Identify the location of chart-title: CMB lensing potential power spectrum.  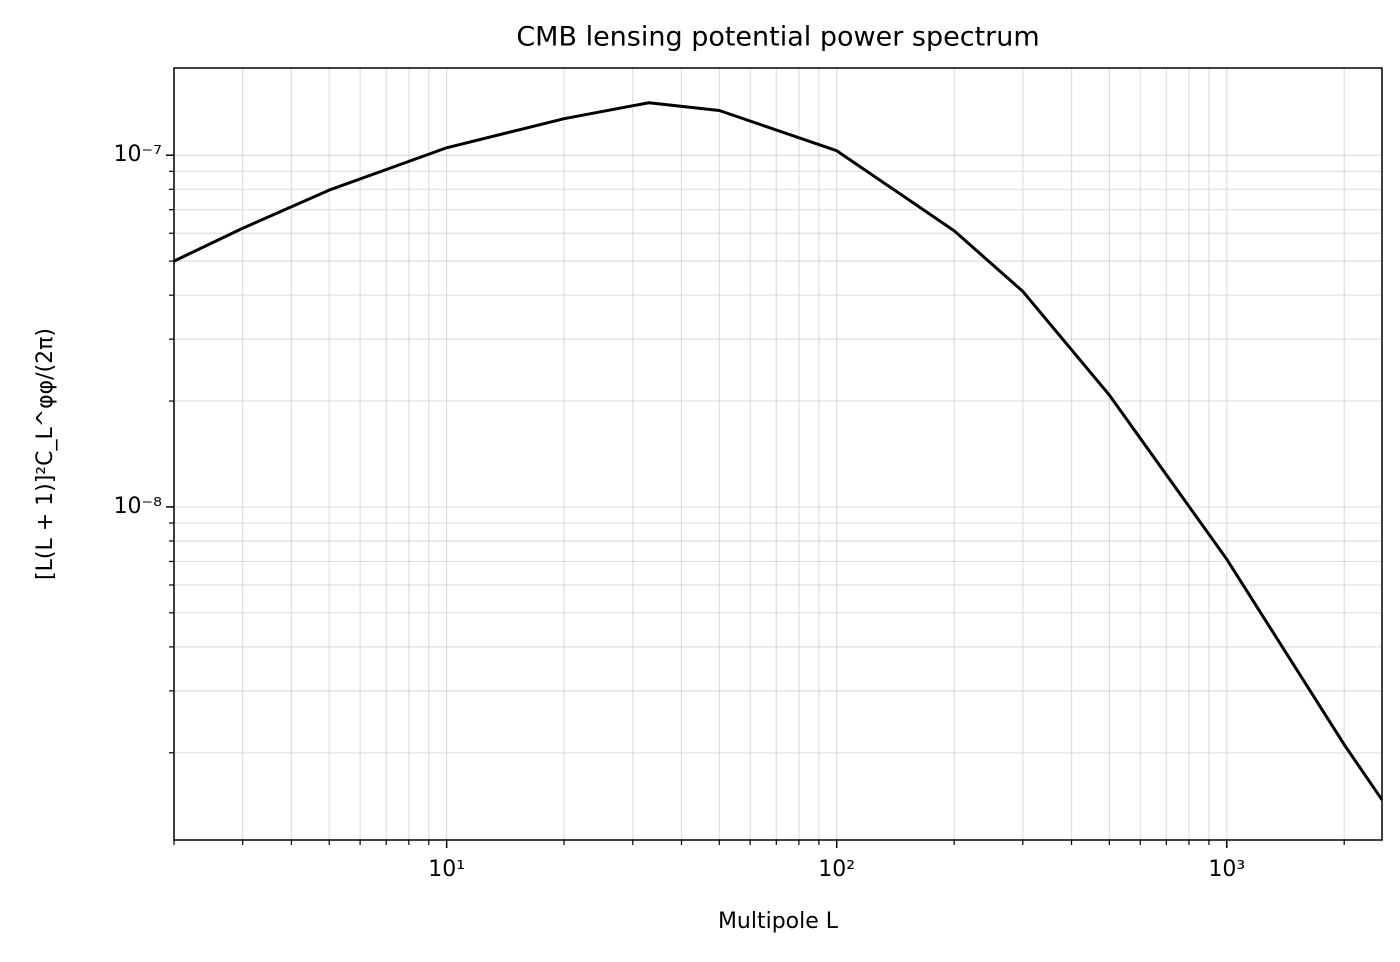
(777, 37).